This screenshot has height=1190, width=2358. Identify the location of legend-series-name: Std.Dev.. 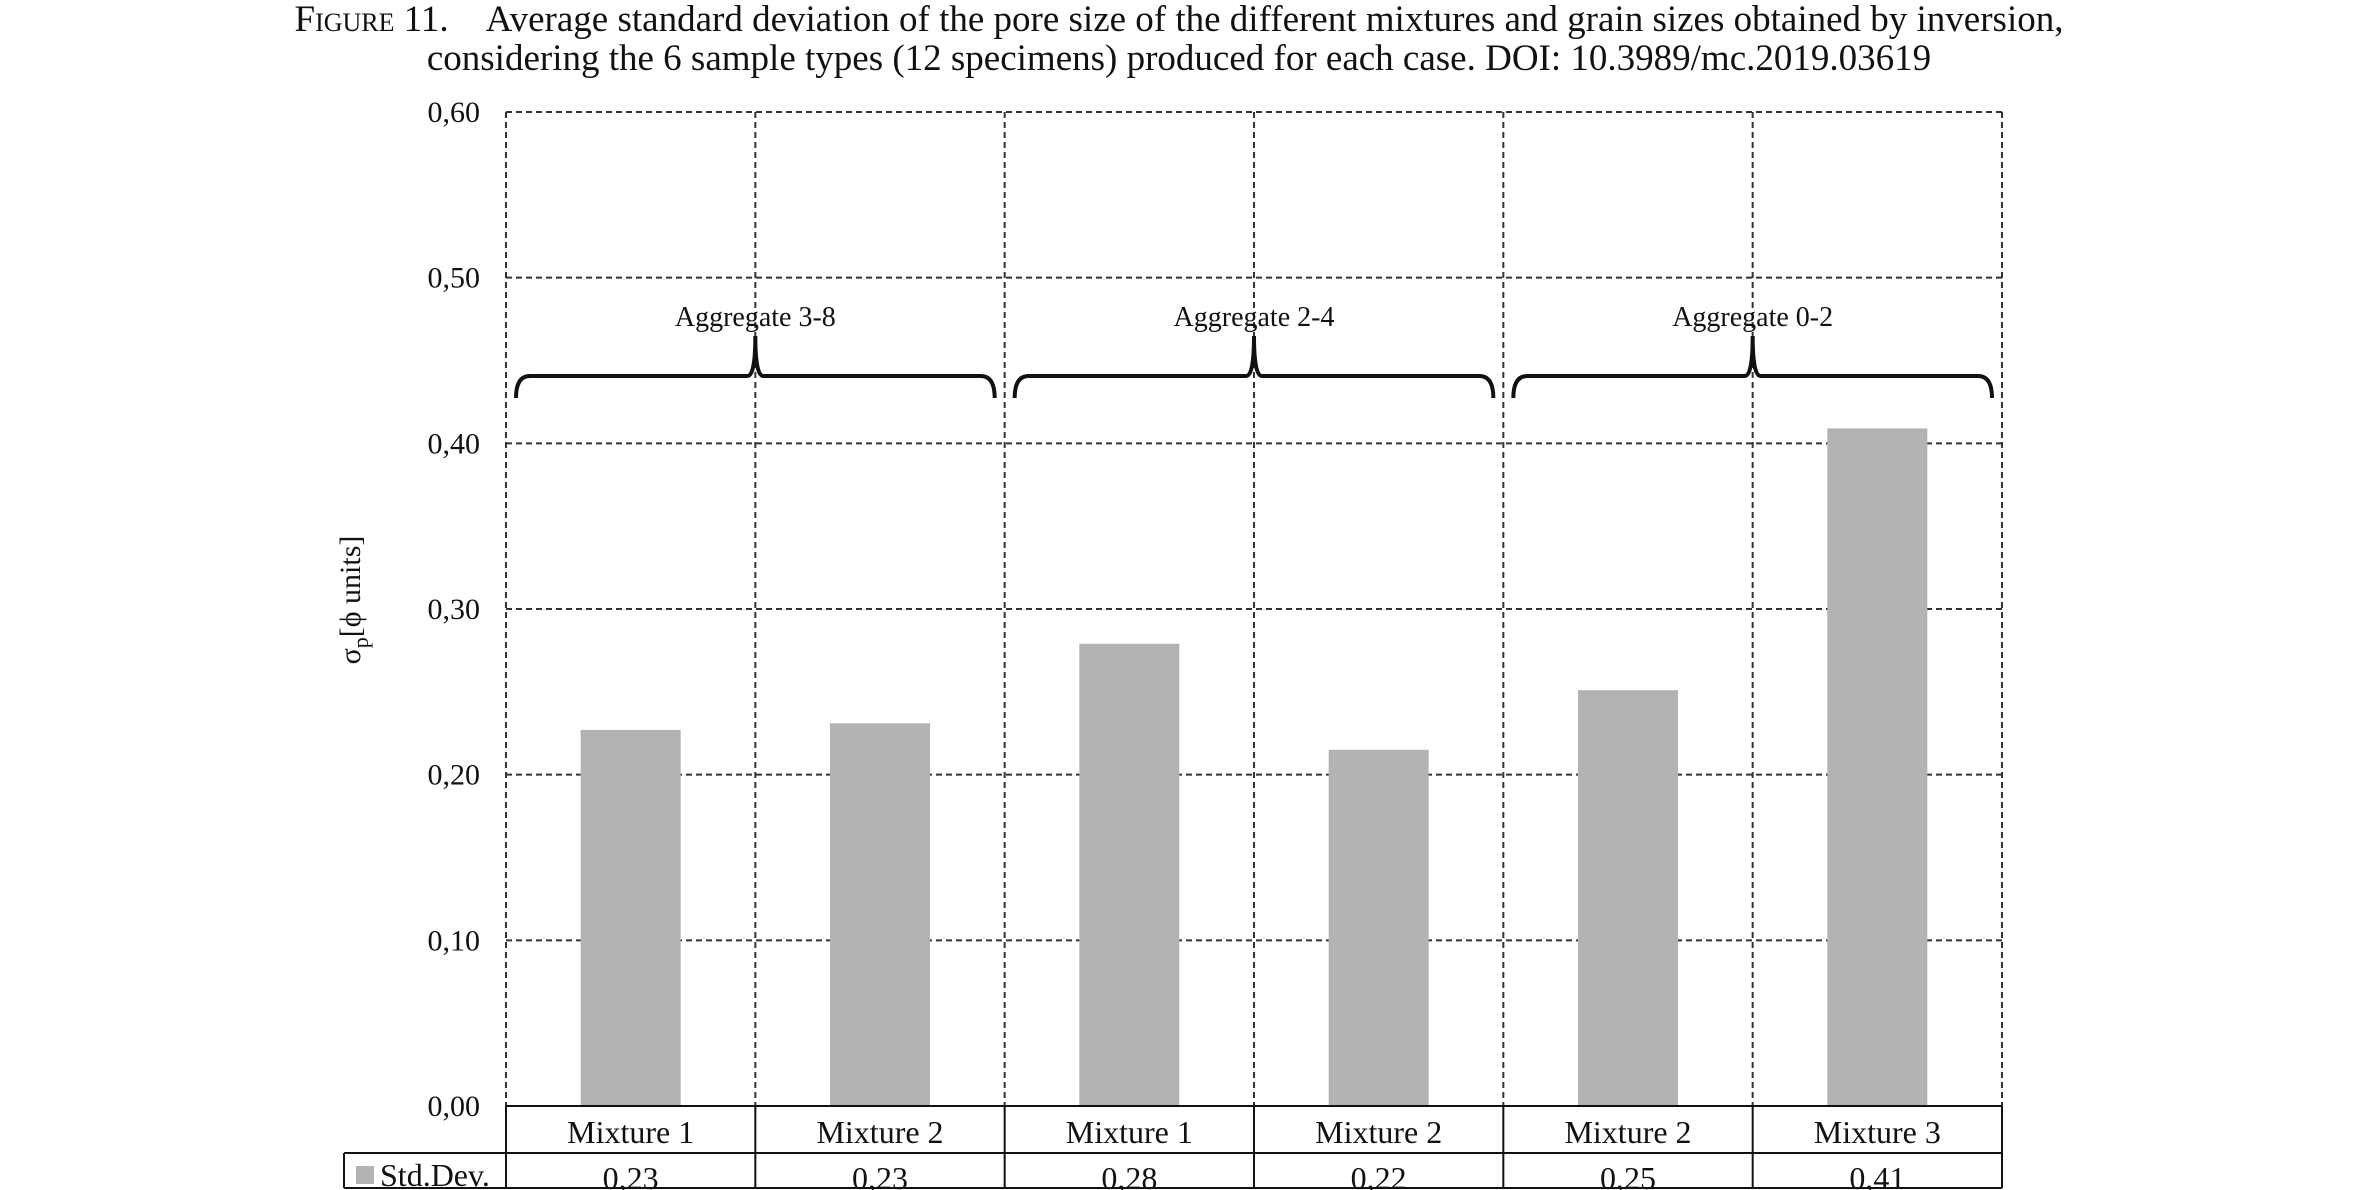
(435, 1173).